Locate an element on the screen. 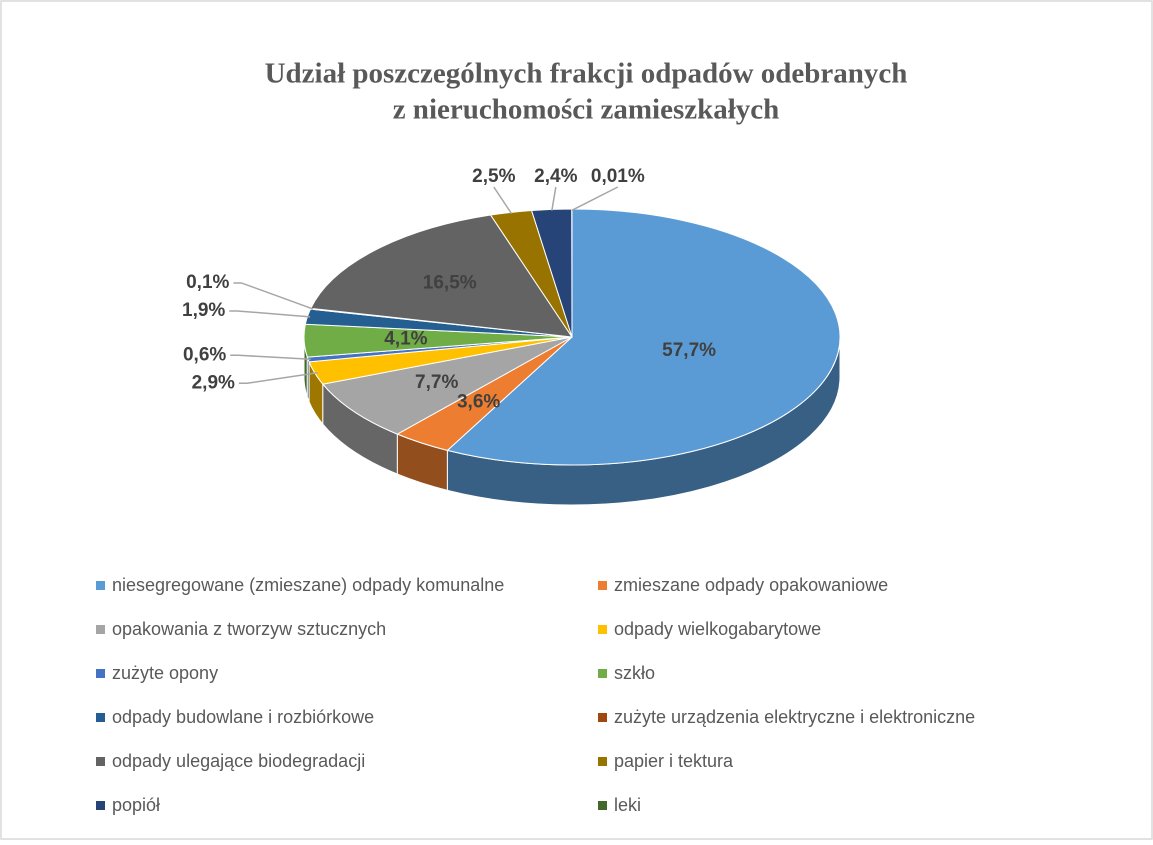 This screenshot has width=1153, height=845. data-label: 2,4% is located at coordinates (555, 176).